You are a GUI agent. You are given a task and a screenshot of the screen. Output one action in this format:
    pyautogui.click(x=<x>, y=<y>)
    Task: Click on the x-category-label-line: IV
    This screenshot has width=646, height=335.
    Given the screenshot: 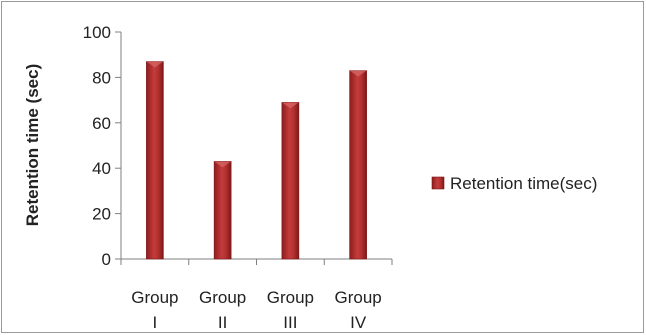 What is the action you would take?
    pyautogui.click(x=358, y=322)
    